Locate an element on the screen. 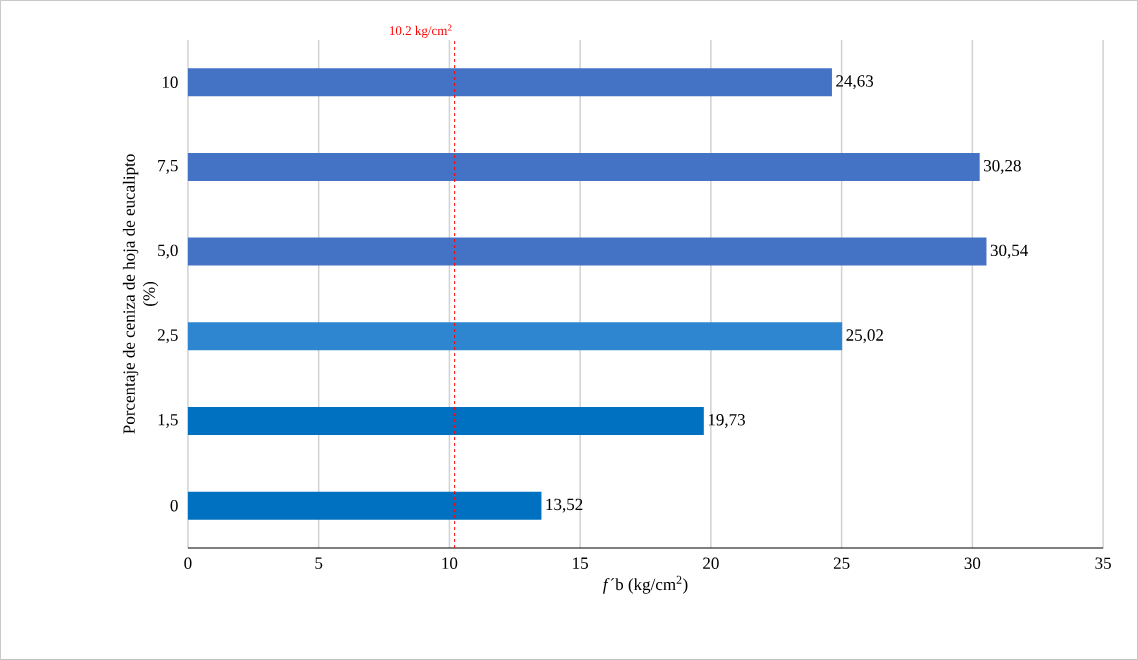  y-tick-label: 10 is located at coordinates (170, 82).